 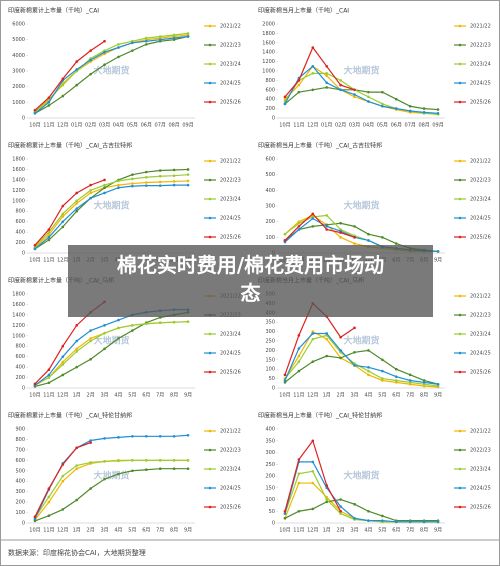 What do you see at coordinates (396, 396) in the screenshot?
I see `x-tick-label: 6月` at bounding box center [396, 396].